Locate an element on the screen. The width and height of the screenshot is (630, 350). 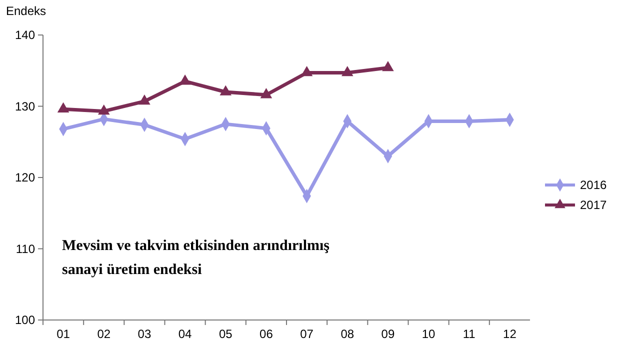
x-tick-label: 05 is located at coordinates (225, 334).